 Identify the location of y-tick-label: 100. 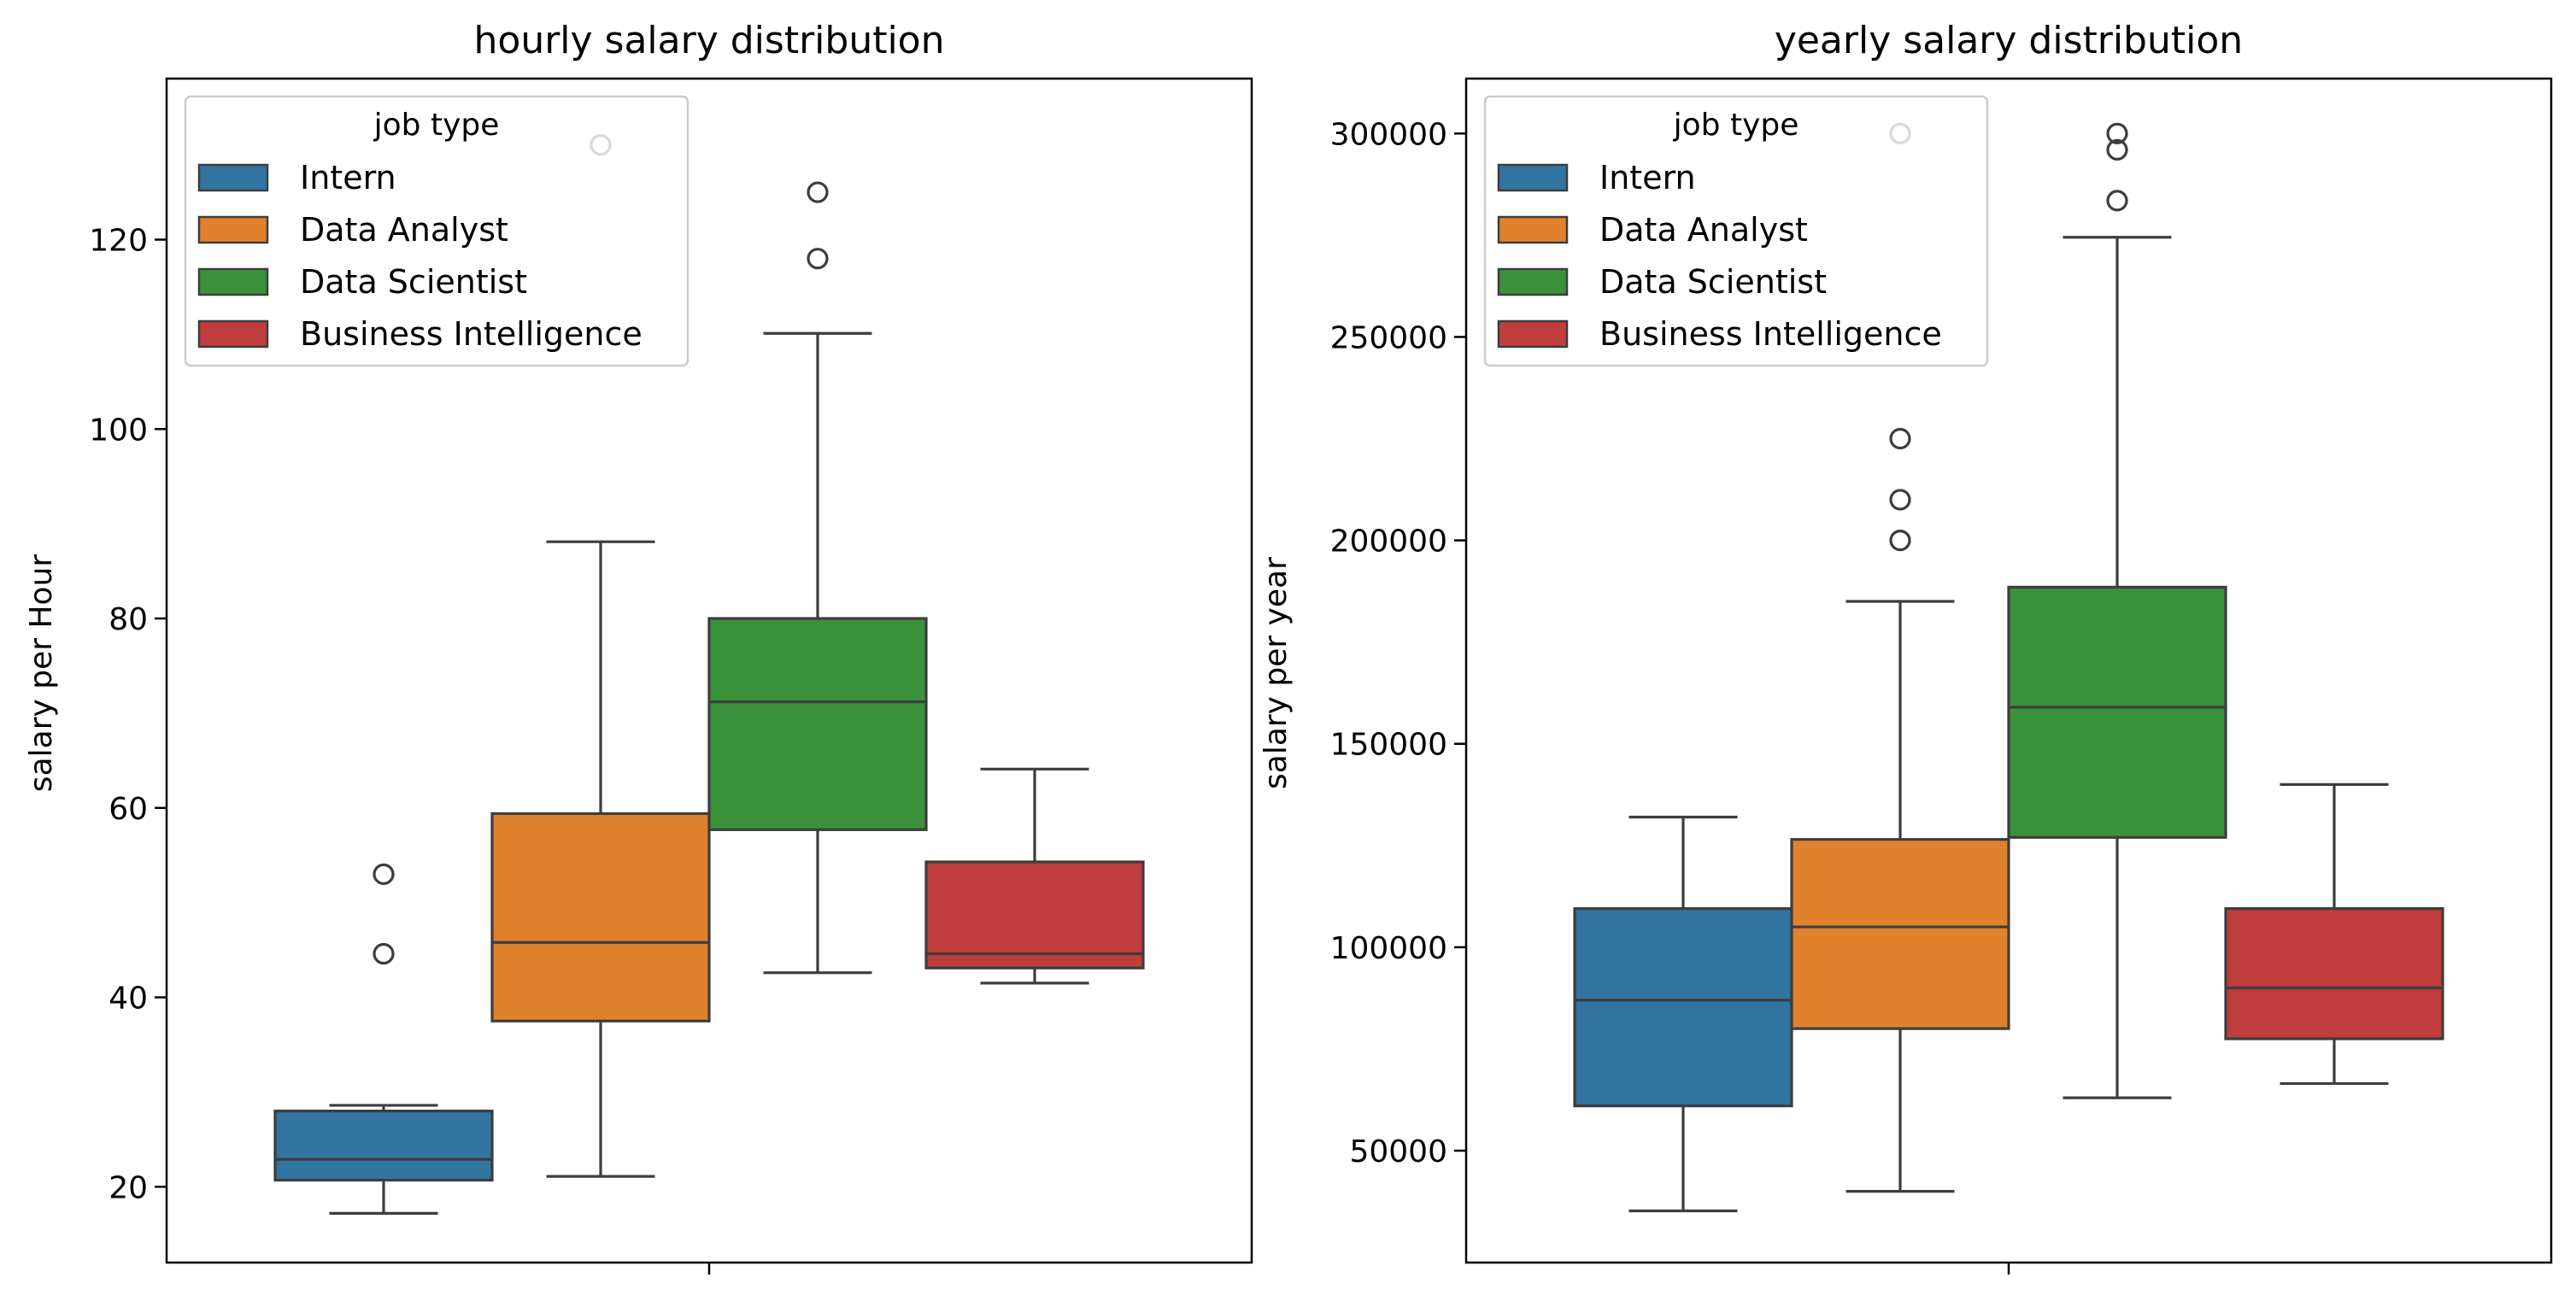
(119, 430).